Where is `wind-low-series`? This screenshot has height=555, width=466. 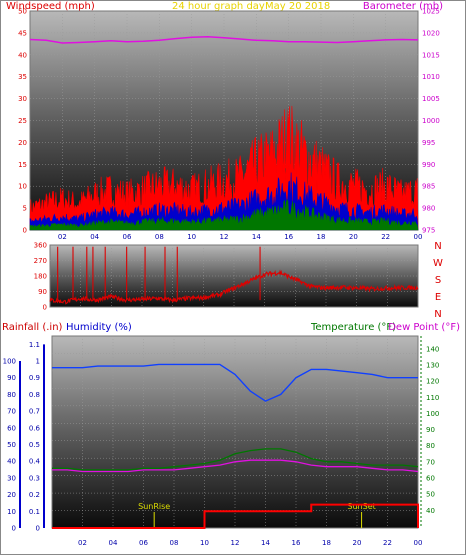 wind-low-series is located at coordinates (224, 215).